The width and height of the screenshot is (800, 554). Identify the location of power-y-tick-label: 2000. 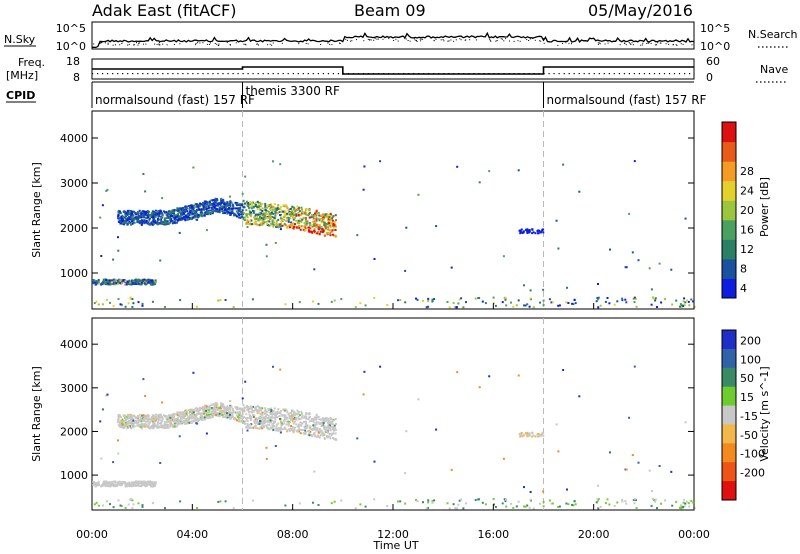
(74, 228).